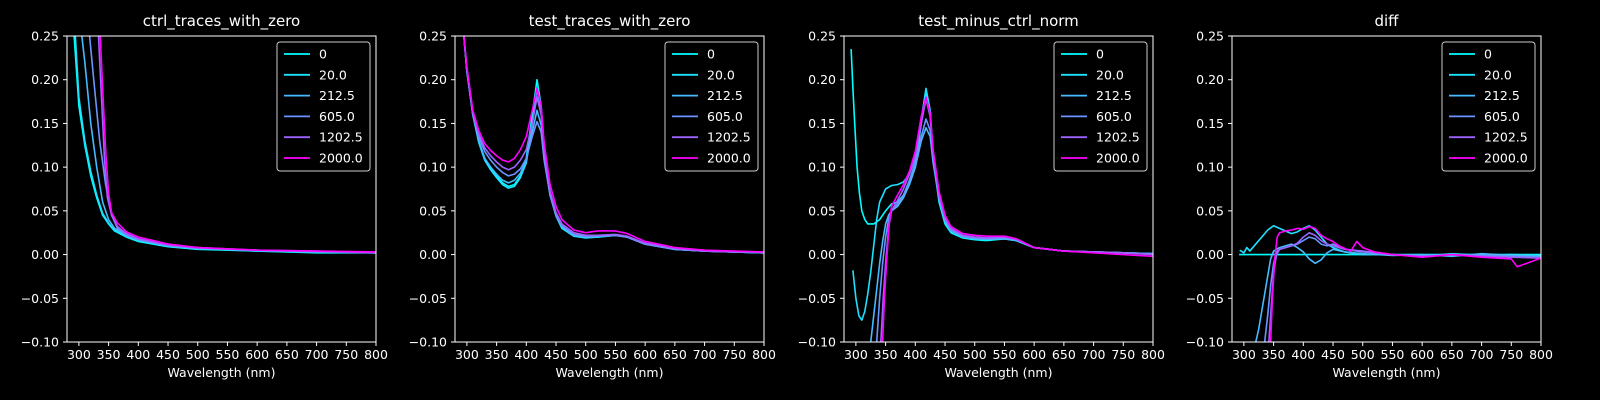  What do you see at coordinates (610, 21) in the screenshot?
I see `chart-title: test_traces_with_zero` at bounding box center [610, 21].